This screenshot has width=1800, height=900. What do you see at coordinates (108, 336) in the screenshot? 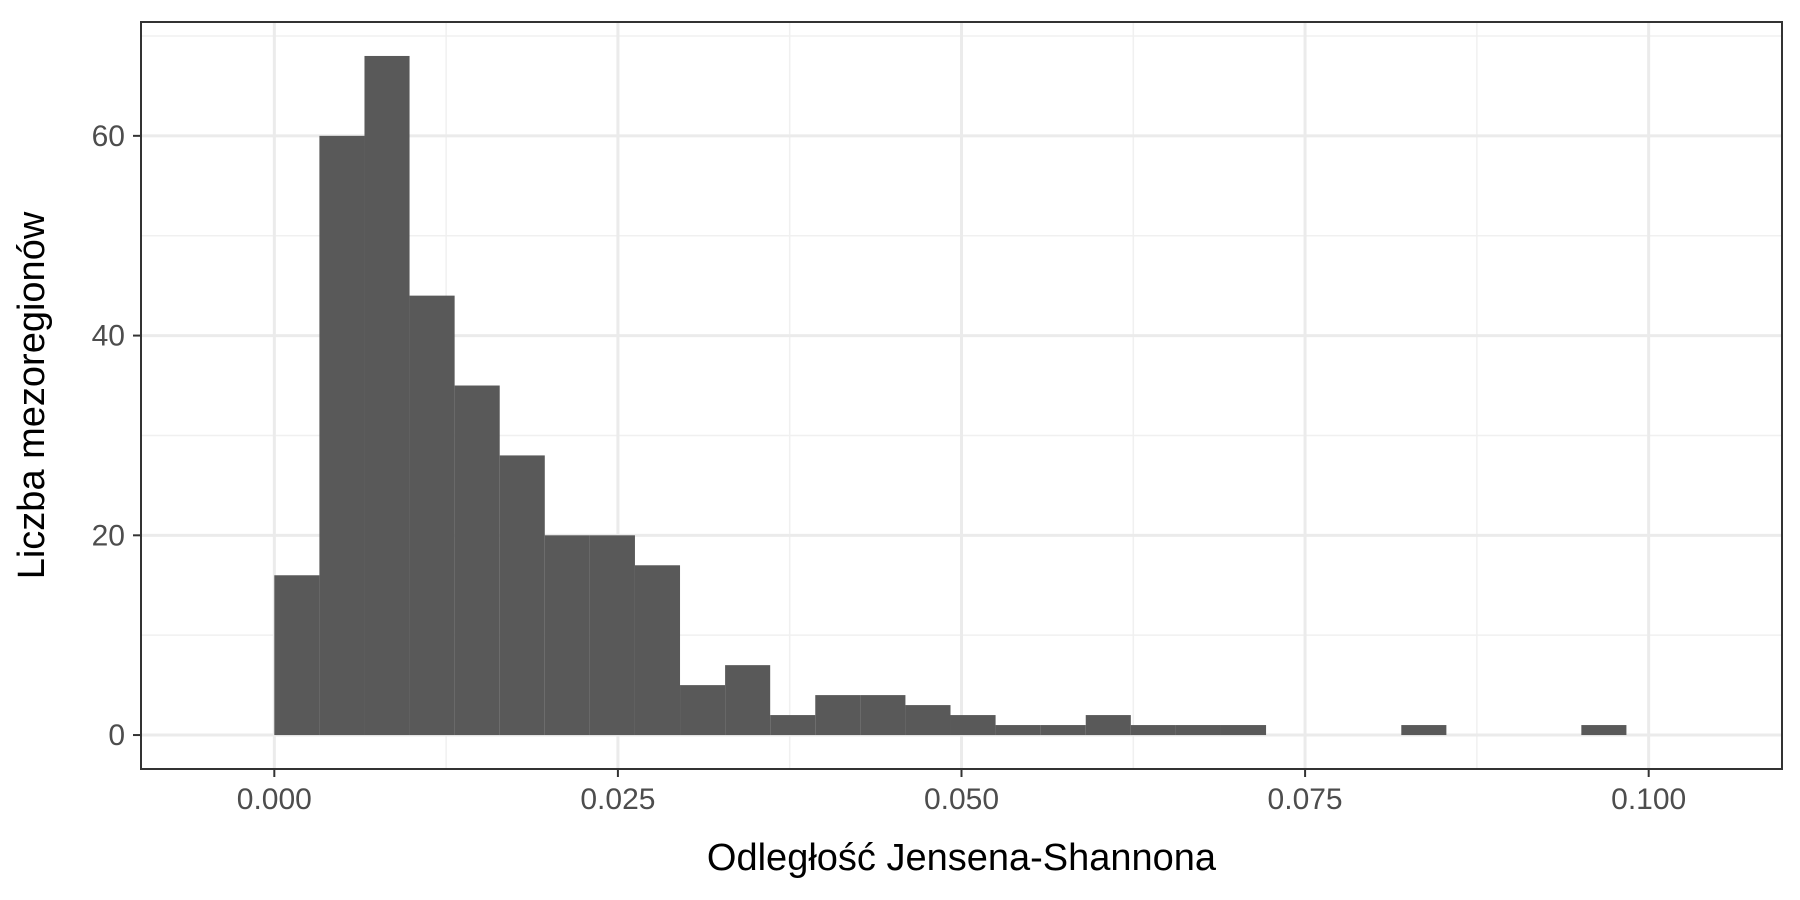
I see `y-tick-label: 40` at bounding box center [108, 336].